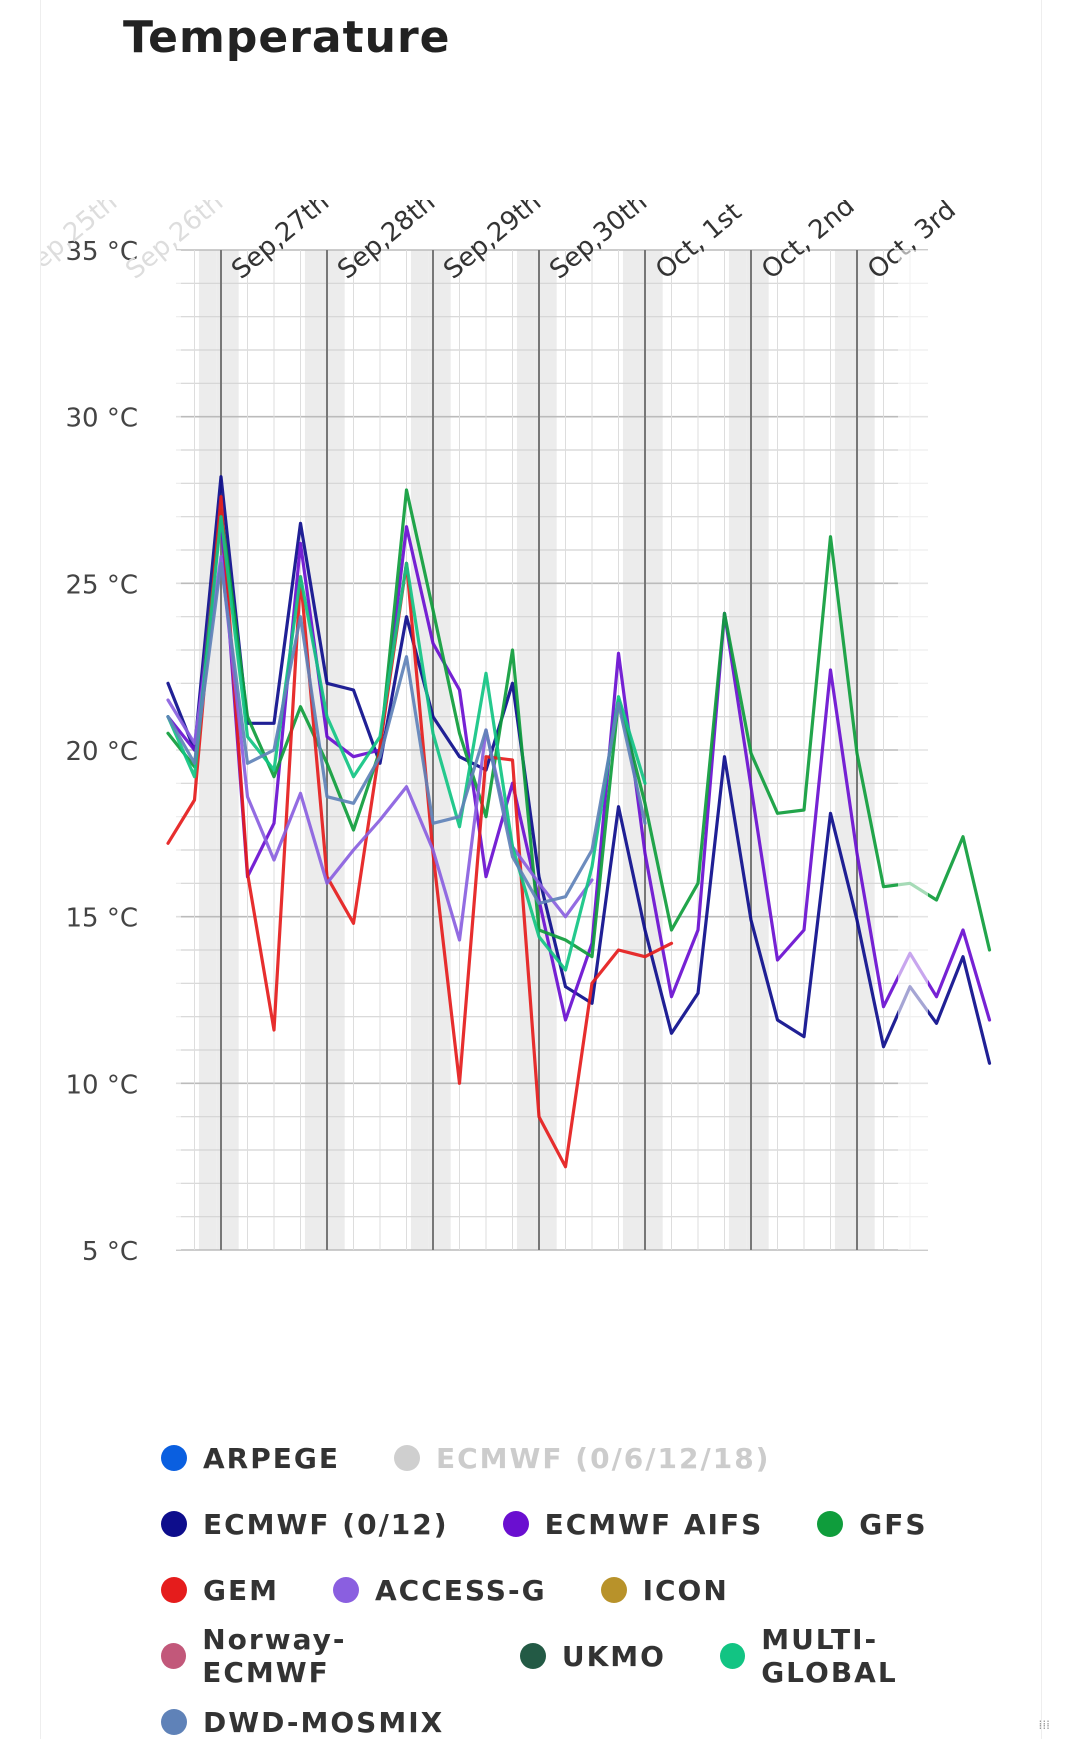 This screenshot has width=1080, height=1755. What do you see at coordinates (326, 1524) in the screenshot?
I see `legend-label: ECMWF (0/12)` at bounding box center [326, 1524].